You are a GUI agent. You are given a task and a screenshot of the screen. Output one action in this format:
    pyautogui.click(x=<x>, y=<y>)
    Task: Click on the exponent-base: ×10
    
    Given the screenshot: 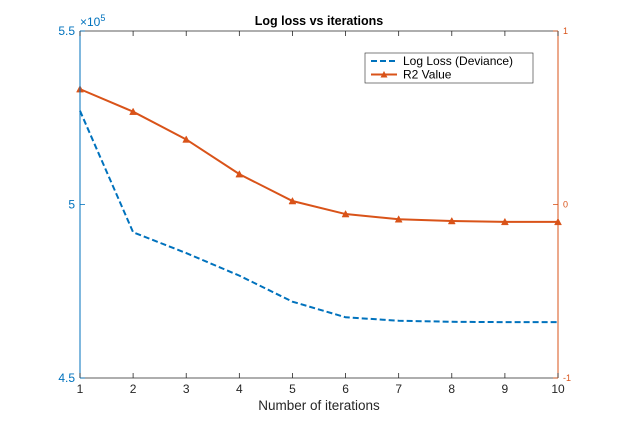 What is the action you would take?
    pyautogui.click(x=90, y=22)
    